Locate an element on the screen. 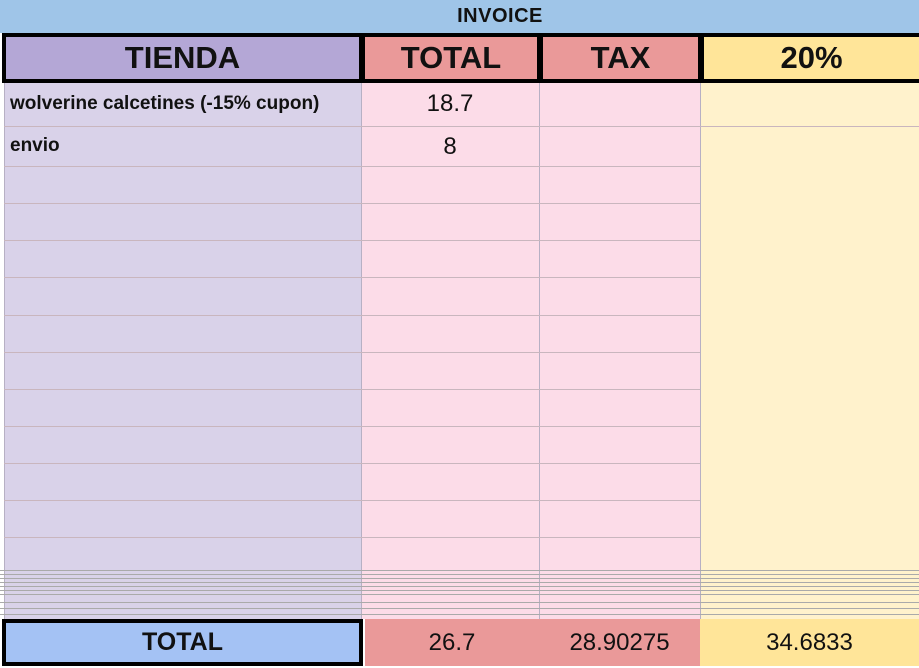 The width and height of the screenshot is (919, 668). footer-total-label: TOTAL is located at coordinates (182, 642).